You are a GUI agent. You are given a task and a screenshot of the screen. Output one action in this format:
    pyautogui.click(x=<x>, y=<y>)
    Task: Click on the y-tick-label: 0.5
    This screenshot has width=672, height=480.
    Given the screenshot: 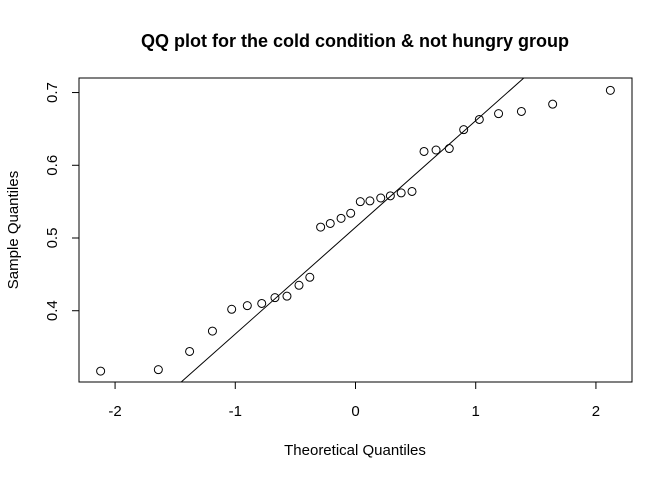 What is the action you would take?
    pyautogui.click(x=52, y=238)
    